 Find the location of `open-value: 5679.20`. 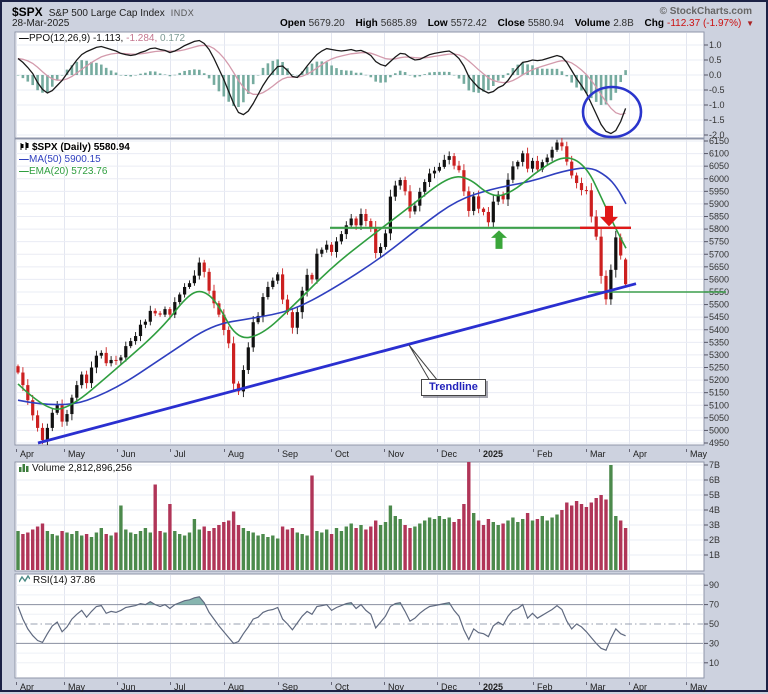

open-value: 5679.20 is located at coordinates (326, 23).